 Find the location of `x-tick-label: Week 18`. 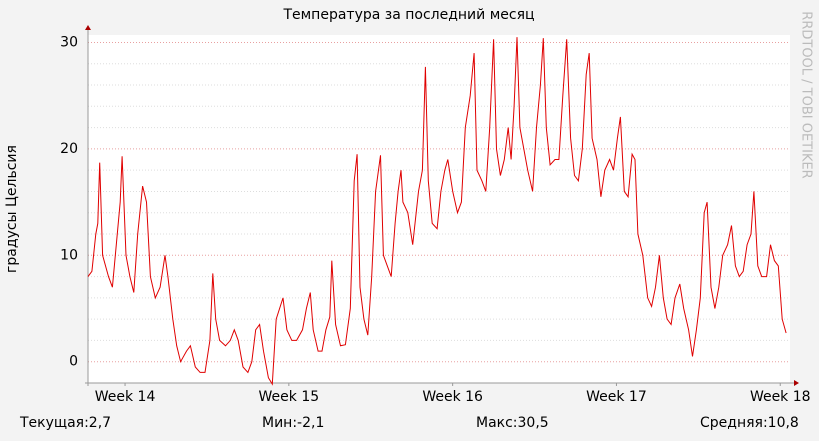

x-tick-label: Week 18 is located at coordinates (780, 397).